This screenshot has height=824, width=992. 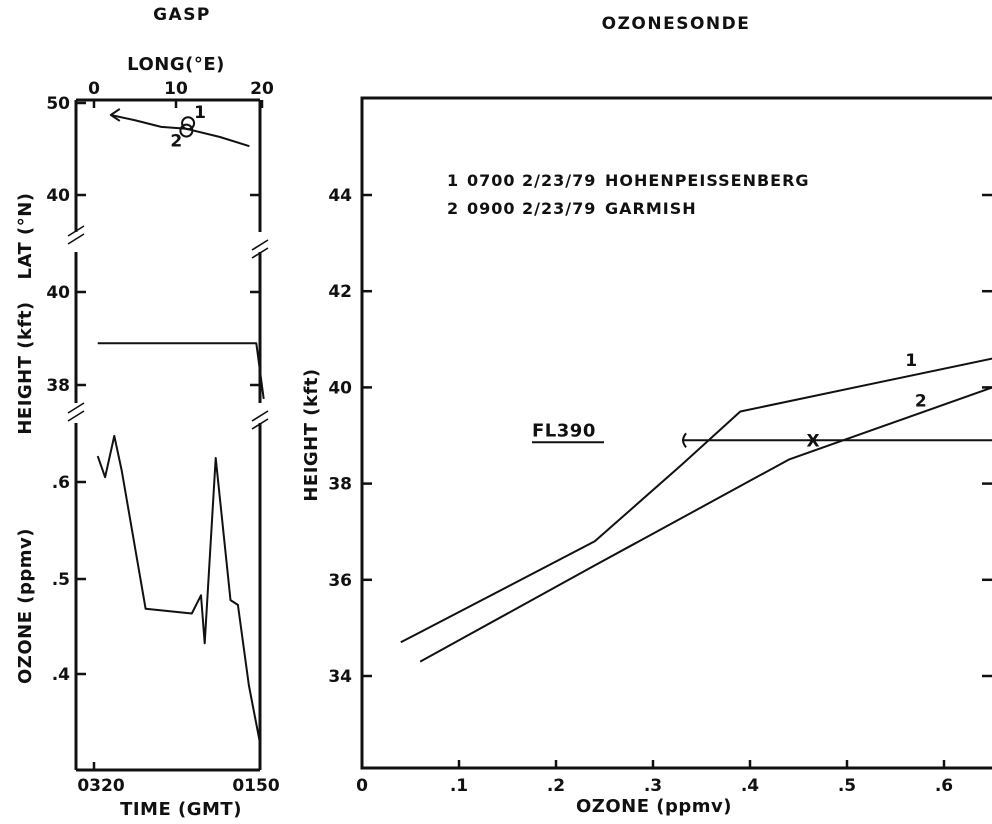 What do you see at coordinates (181, 371) in the screenshot?
I see `aircraft-altitude-line` at bounding box center [181, 371].